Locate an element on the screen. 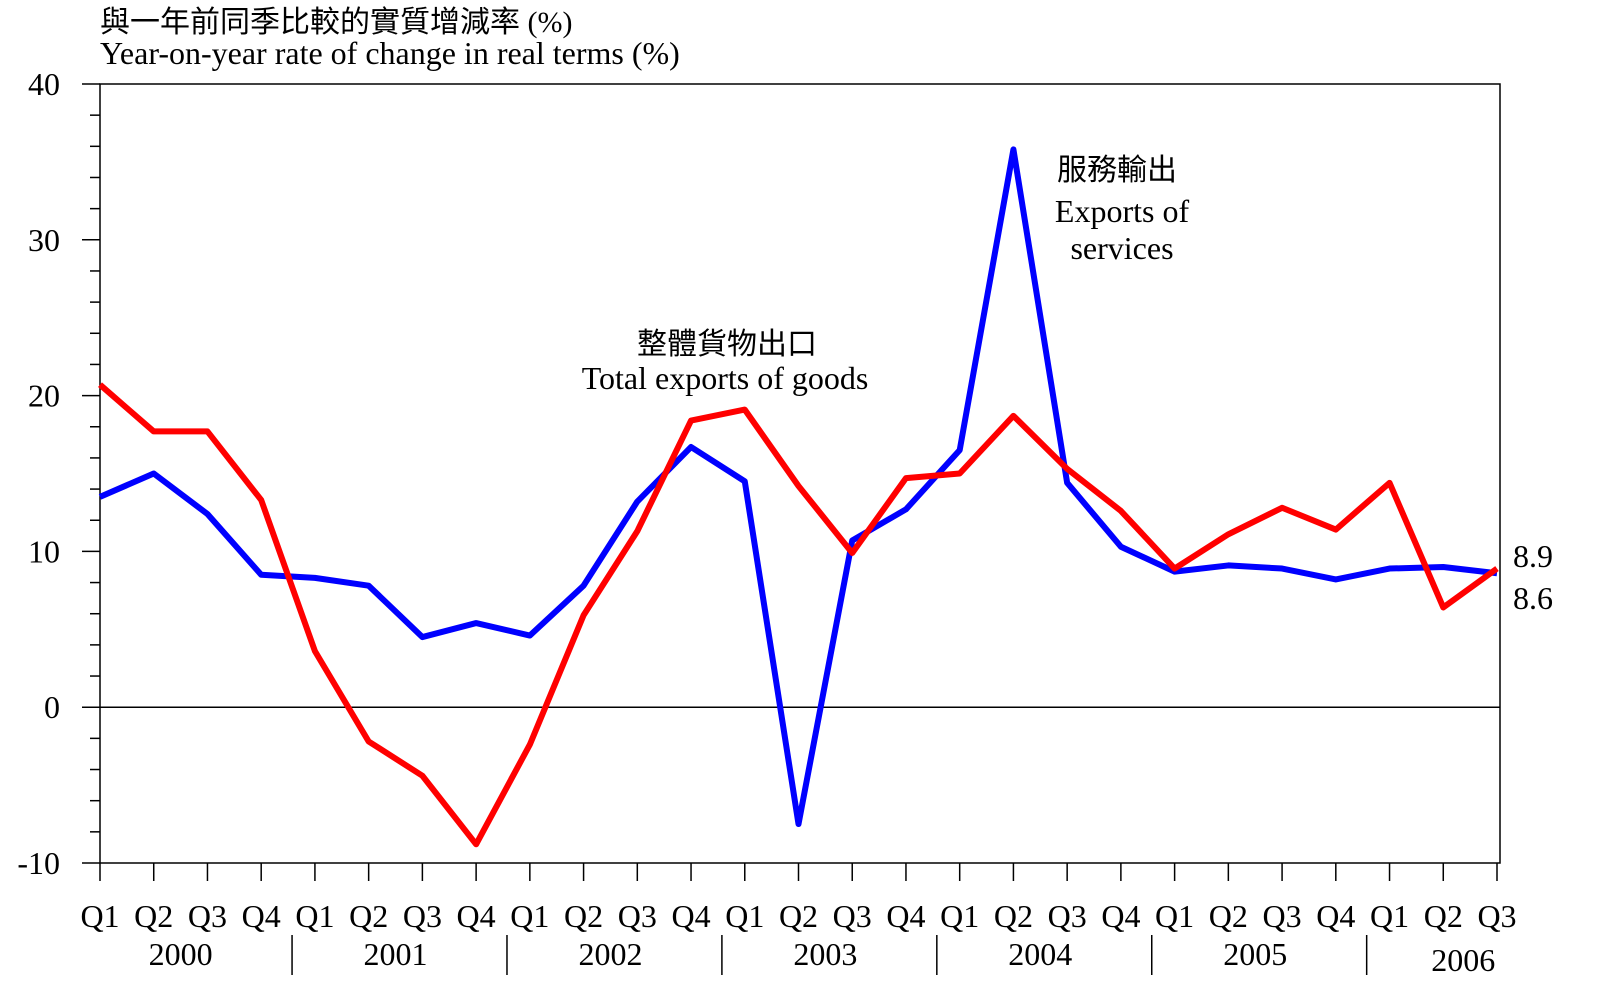  year-label: 2003 is located at coordinates (825, 954).